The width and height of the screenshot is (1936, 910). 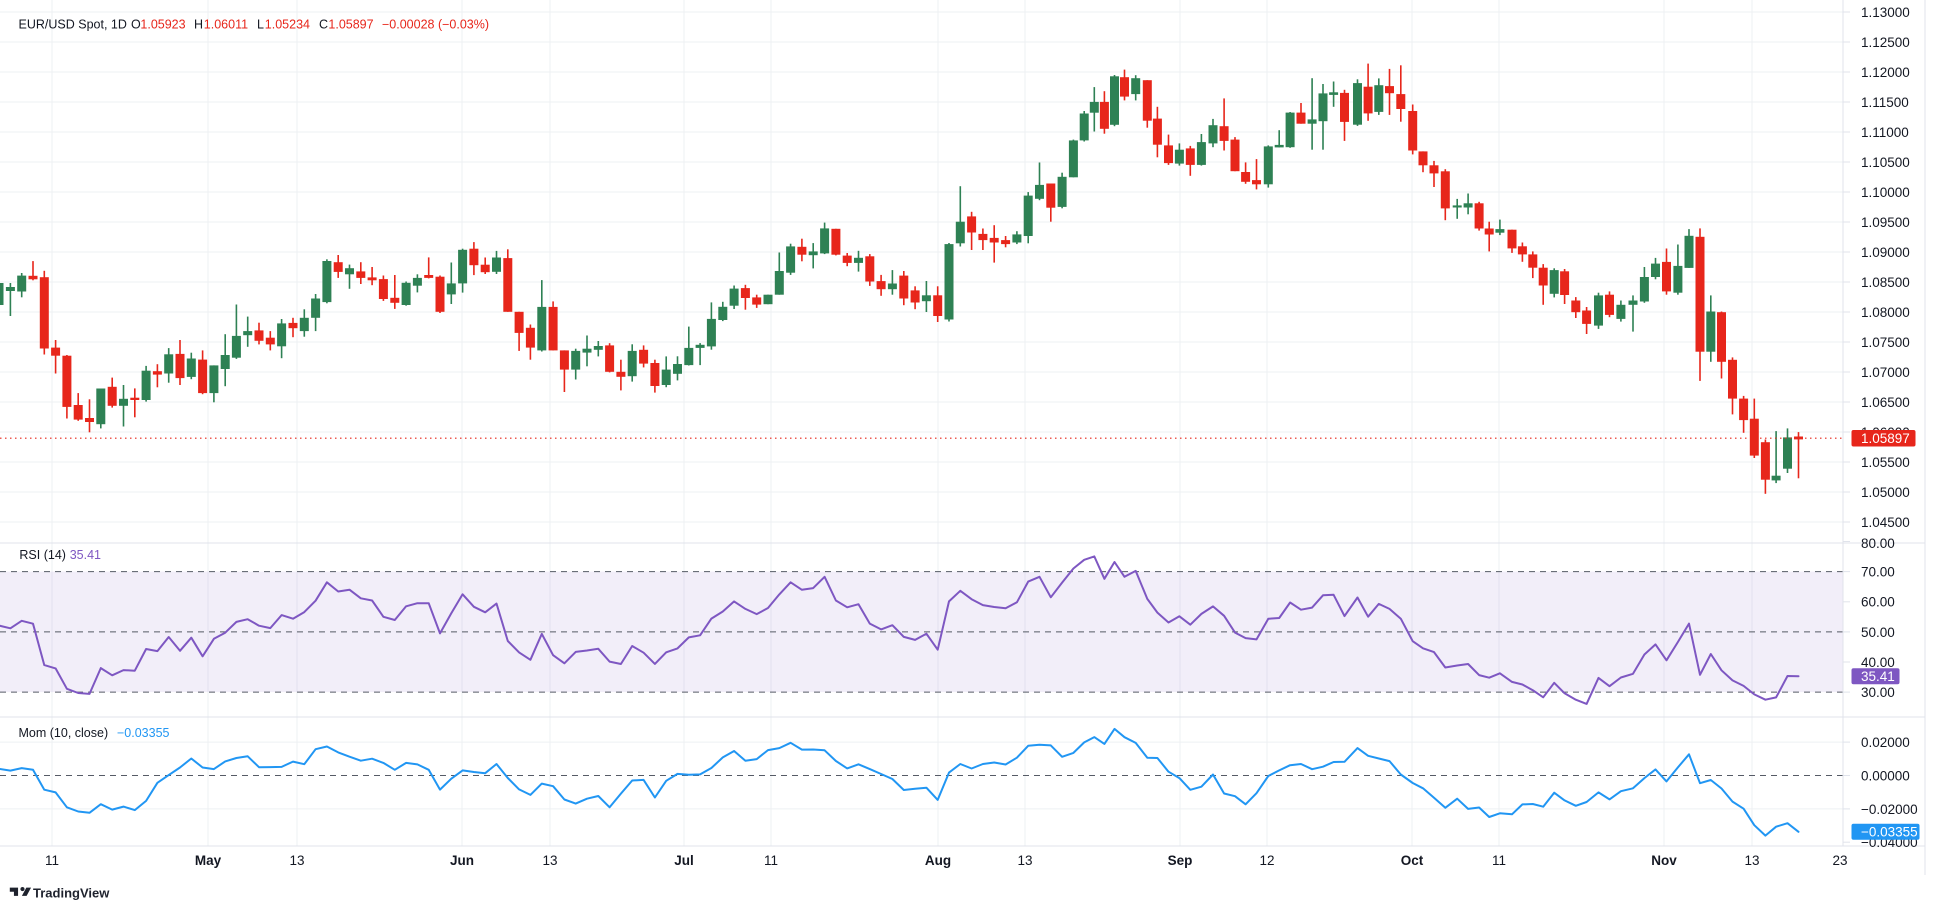 I want to click on svg-text: 1.09000, so click(x=1885, y=252).